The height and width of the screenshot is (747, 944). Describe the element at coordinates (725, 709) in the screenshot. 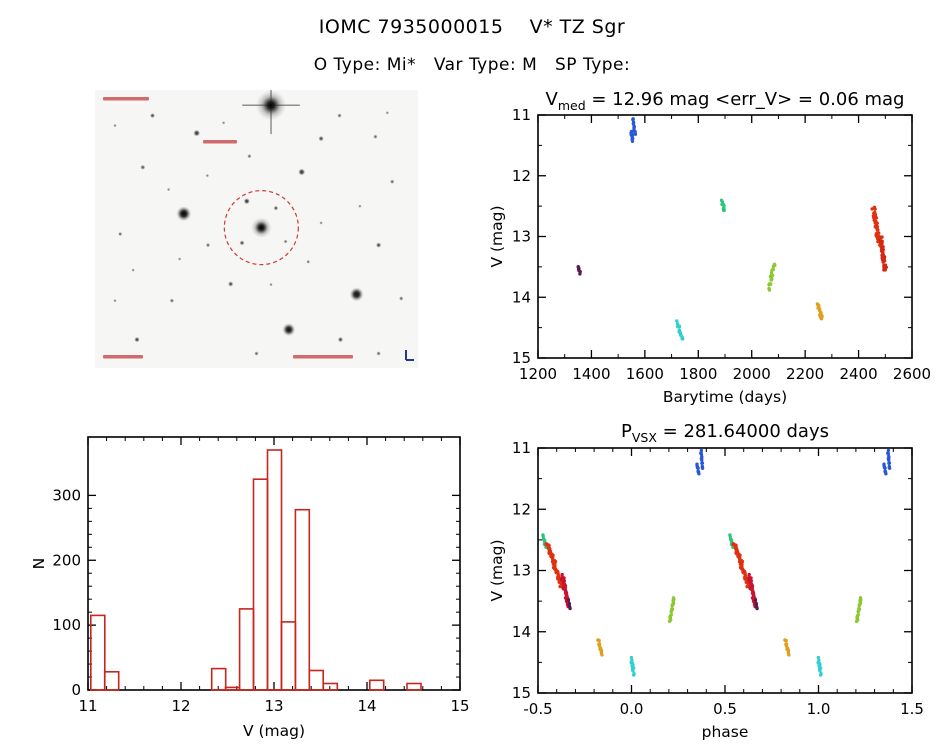

I see `x-tick-label: 0.5` at that location.